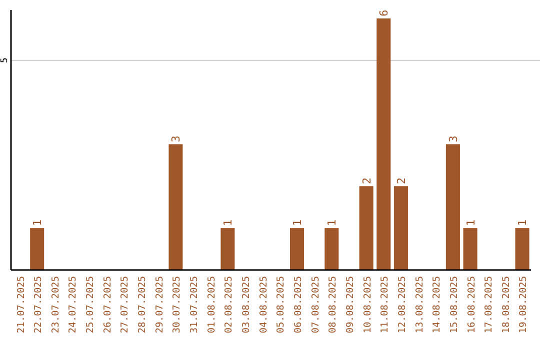 Image resolution: width=540 pixels, height=340 pixels. I want to click on y-tick-label: 5, so click(5, 61).